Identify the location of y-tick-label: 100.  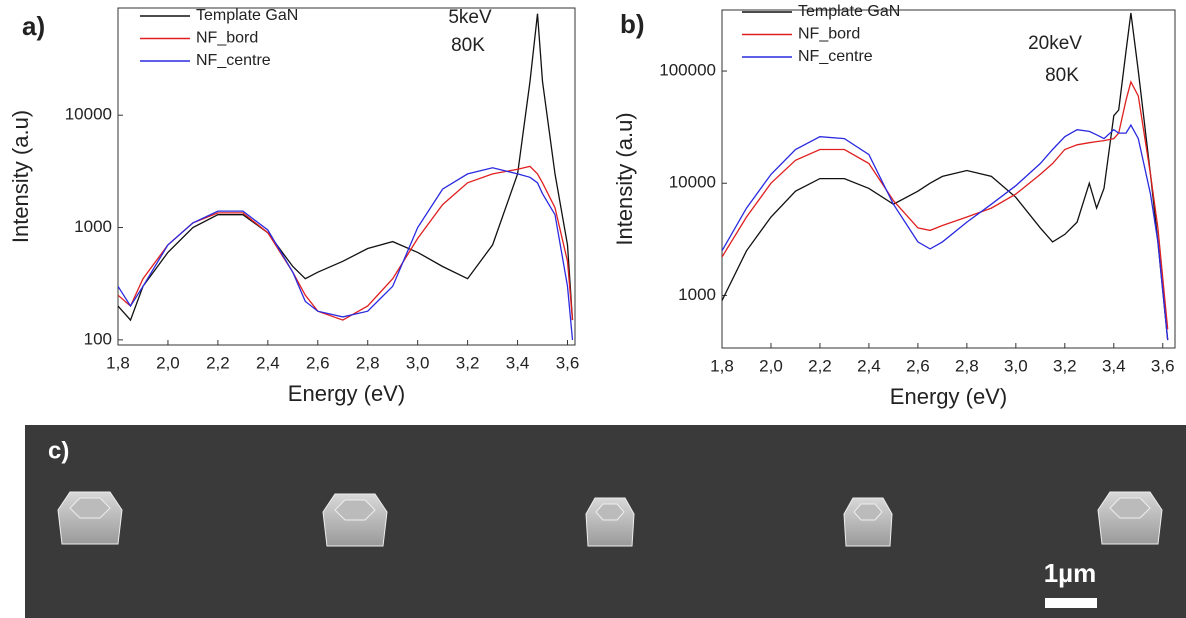
(98, 338).